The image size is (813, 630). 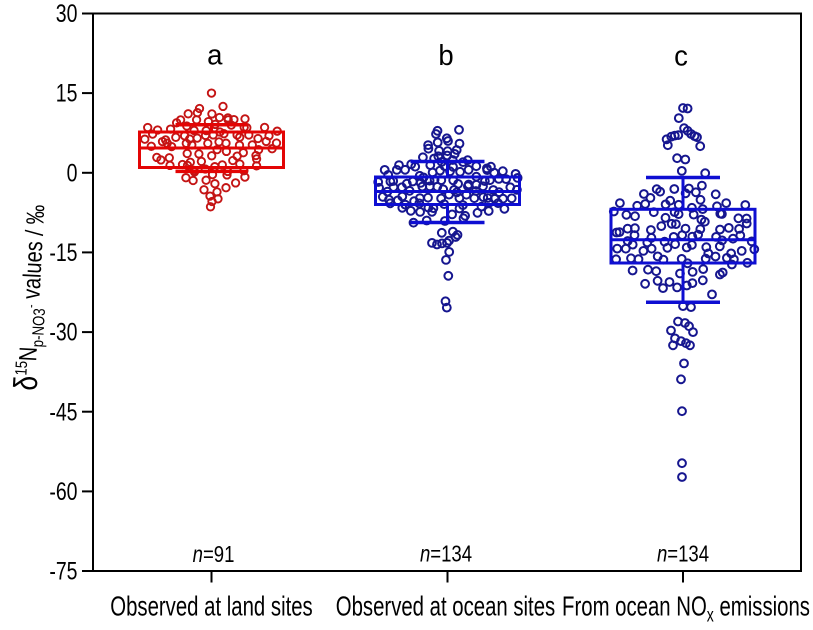 I want to click on svg-text: a, so click(x=215, y=54).